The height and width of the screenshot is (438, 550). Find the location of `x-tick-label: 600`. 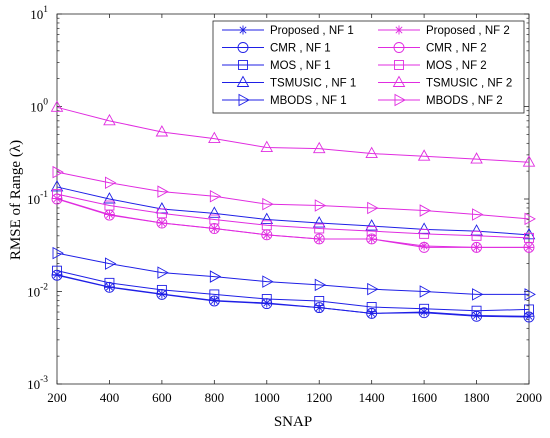

x-tick-label: 600 is located at coordinates (162, 397).